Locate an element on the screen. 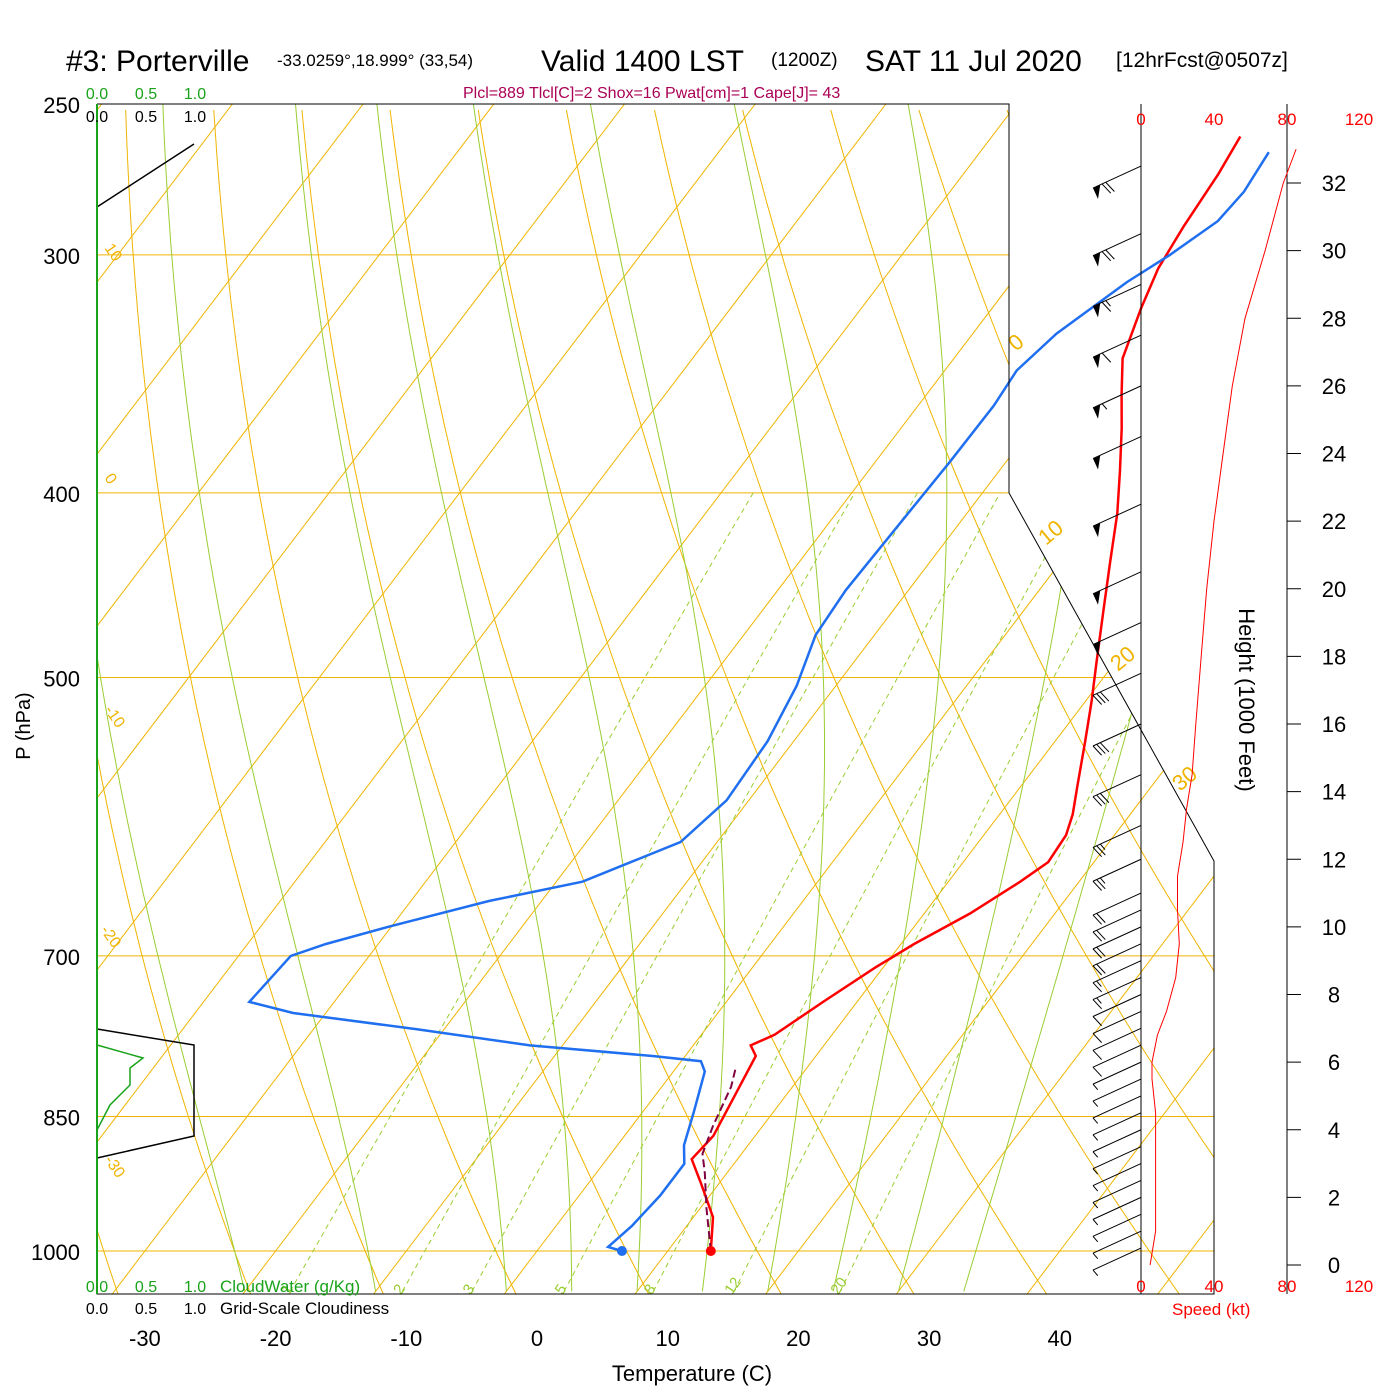 This screenshot has width=1400, height=1400. pressure-tick-label: 500 is located at coordinates (61, 679).